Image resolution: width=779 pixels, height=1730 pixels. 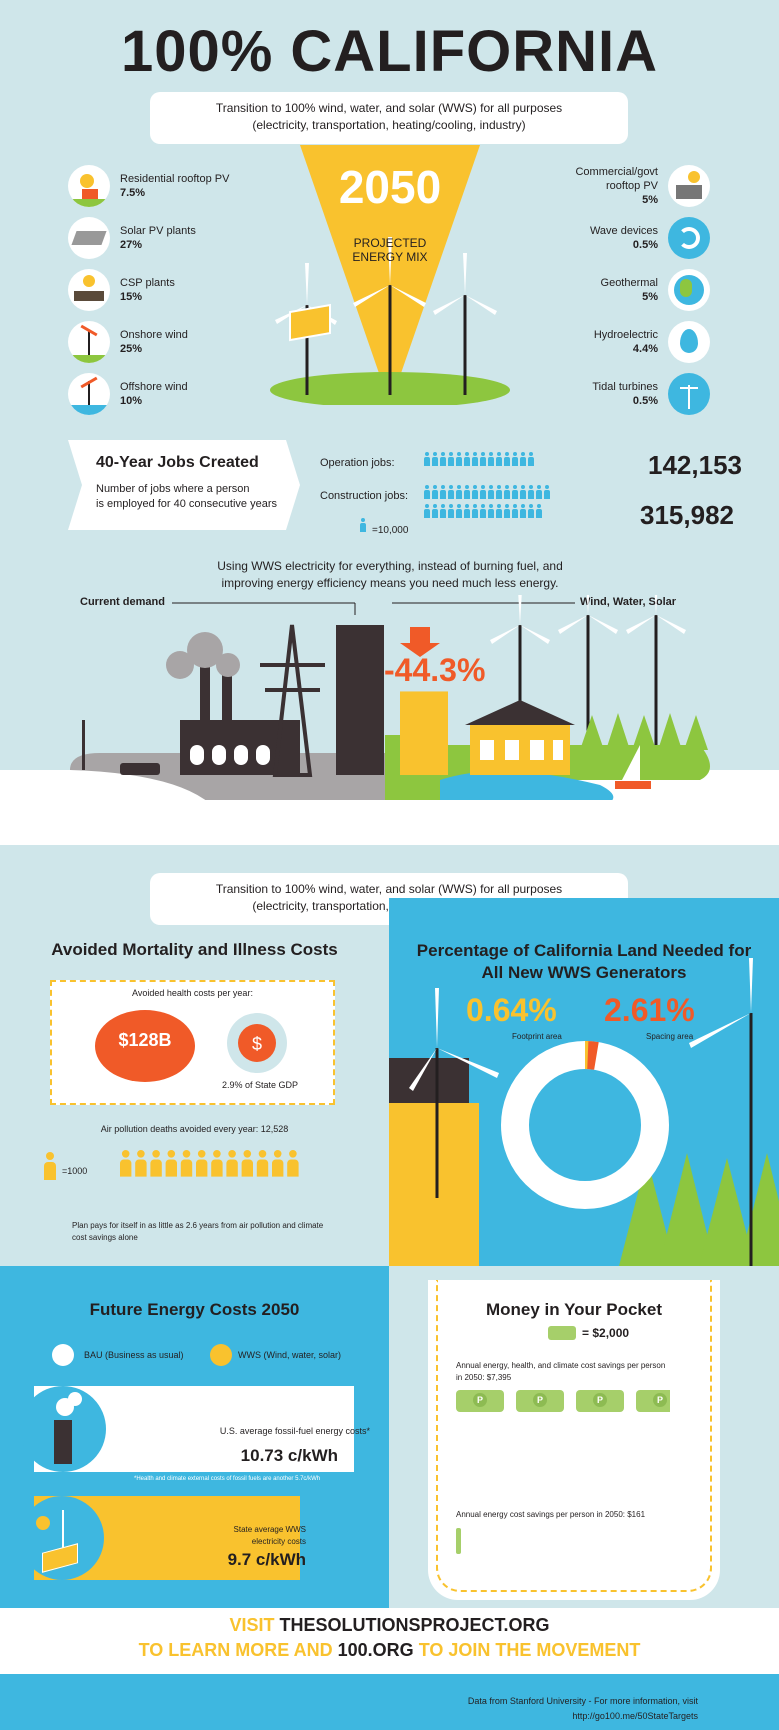 I want to click on mortality-title: Avoided Mortality and Illness Costs, so click(x=194, y=949).